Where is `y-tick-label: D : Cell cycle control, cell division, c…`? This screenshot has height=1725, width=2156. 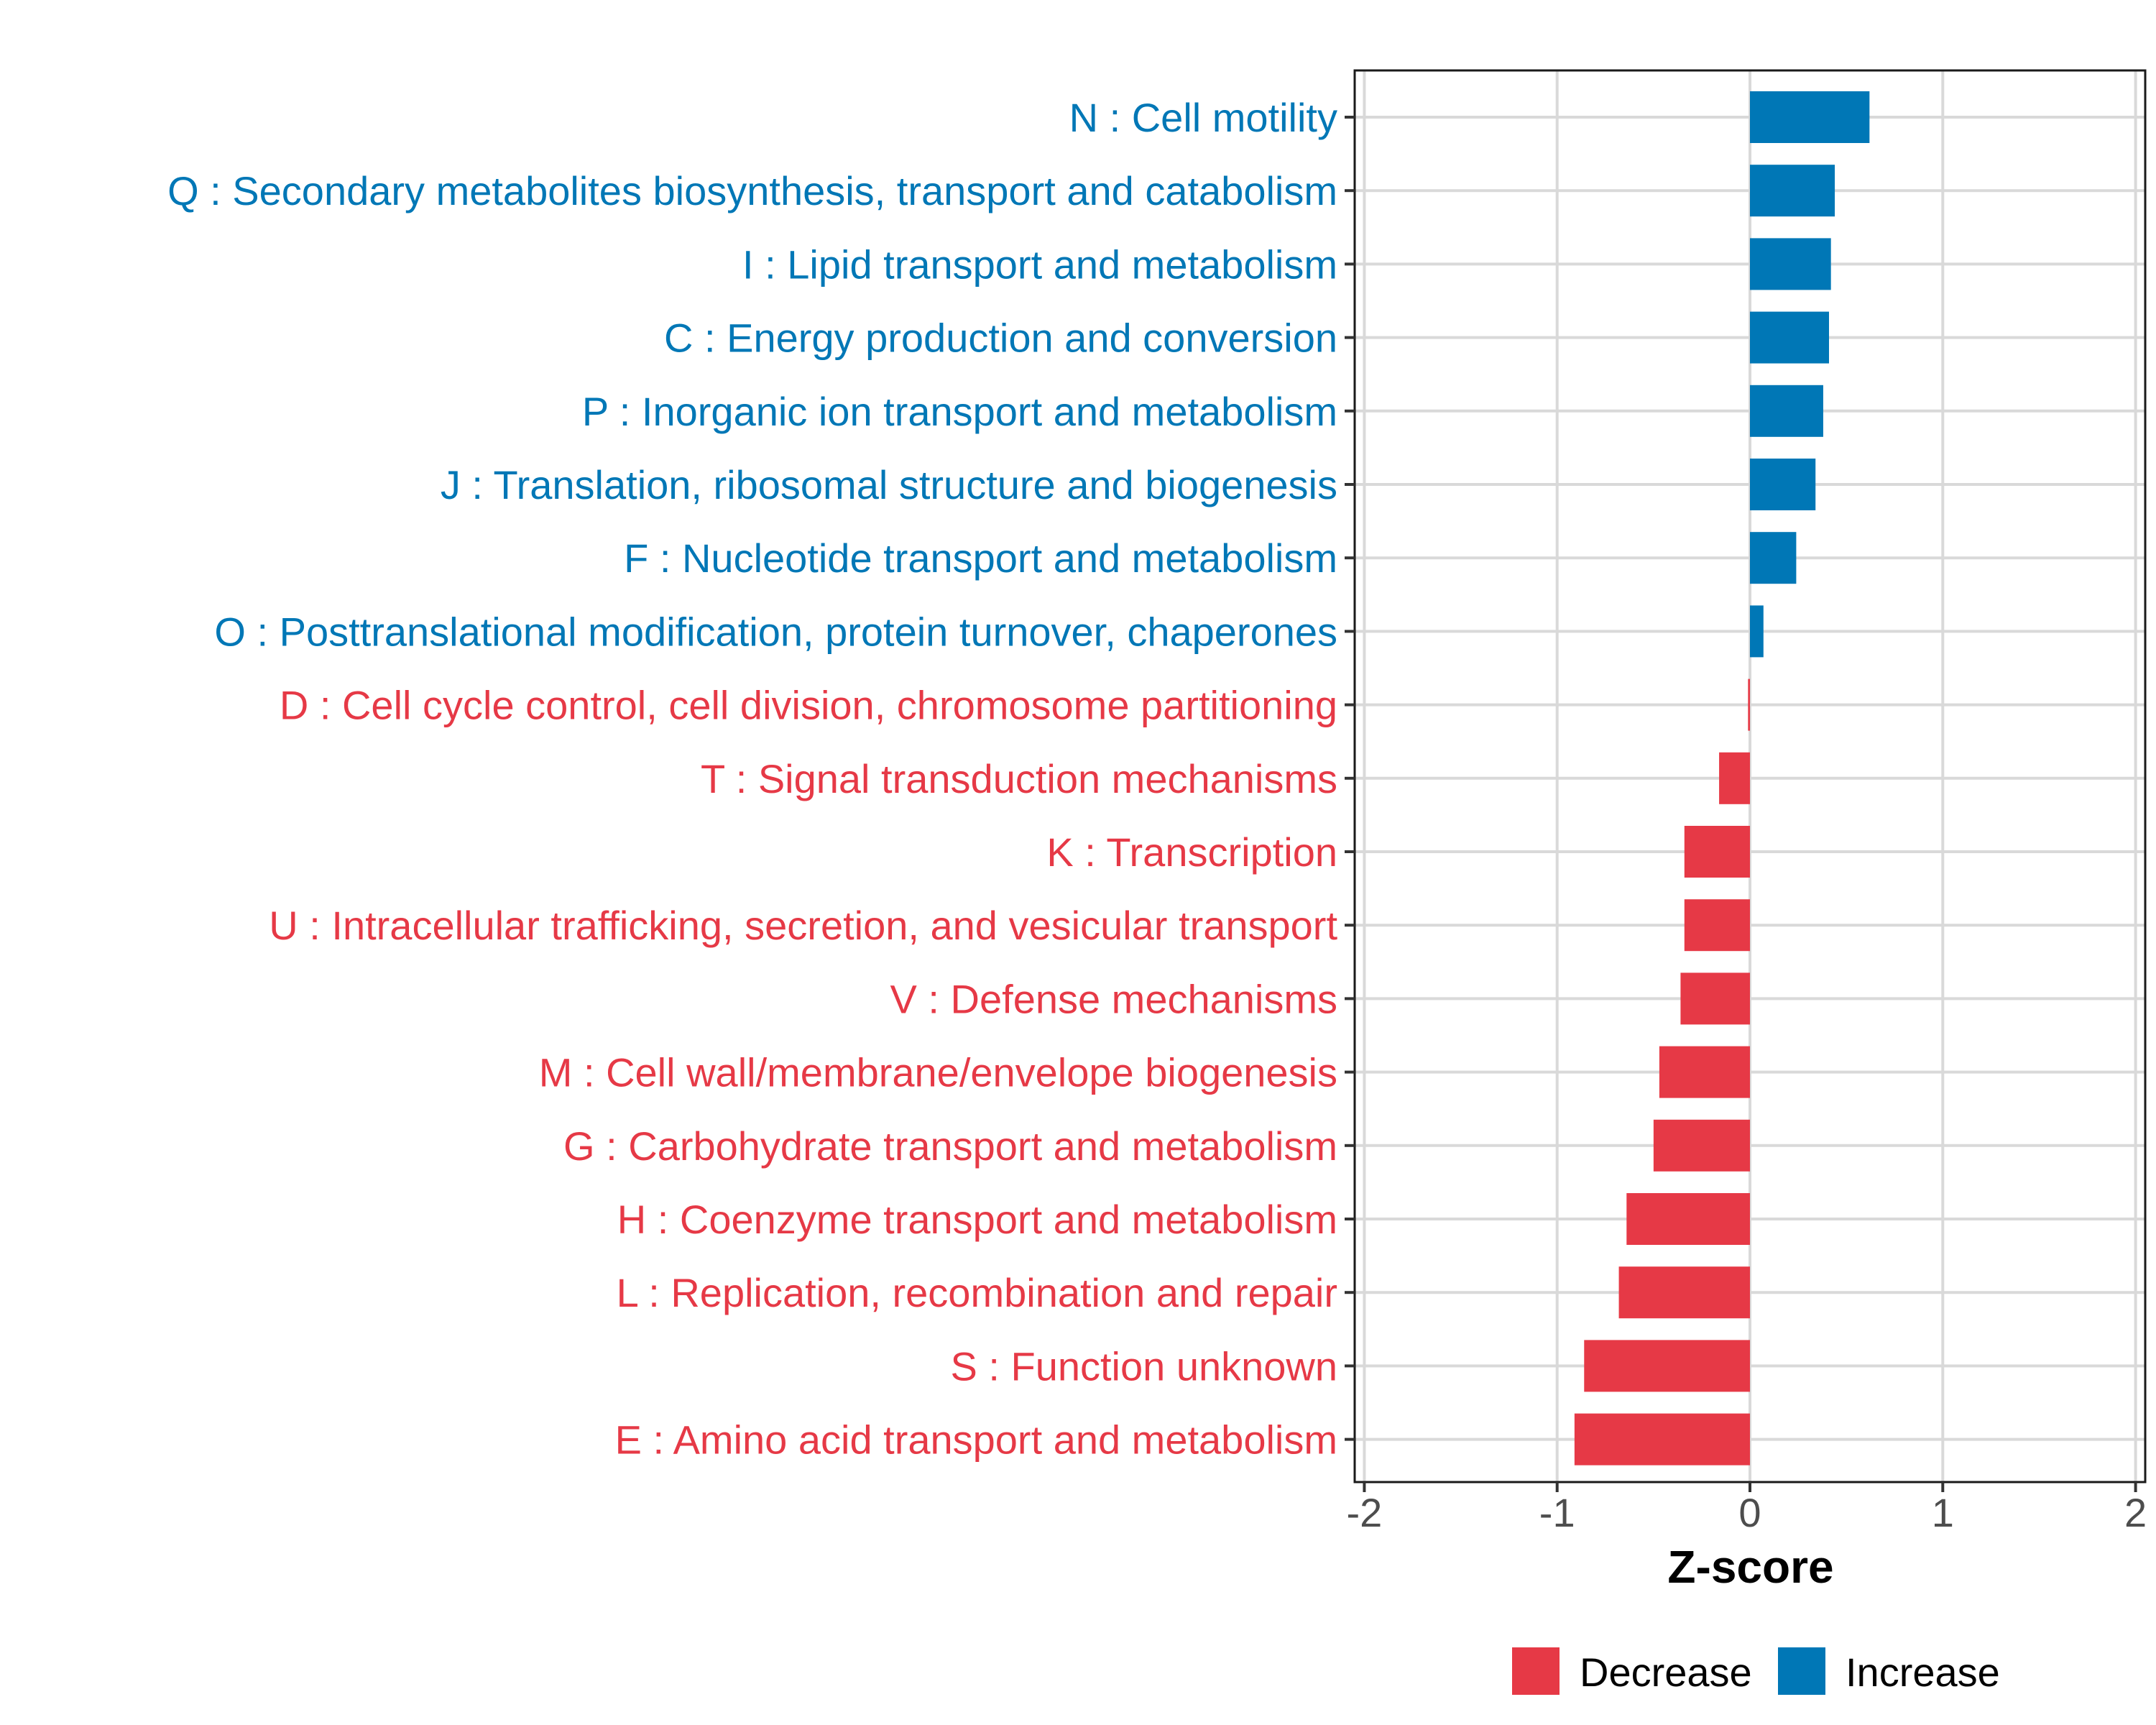
y-tick-label: D : Cell cycle control, cell division, c… is located at coordinates (808, 705).